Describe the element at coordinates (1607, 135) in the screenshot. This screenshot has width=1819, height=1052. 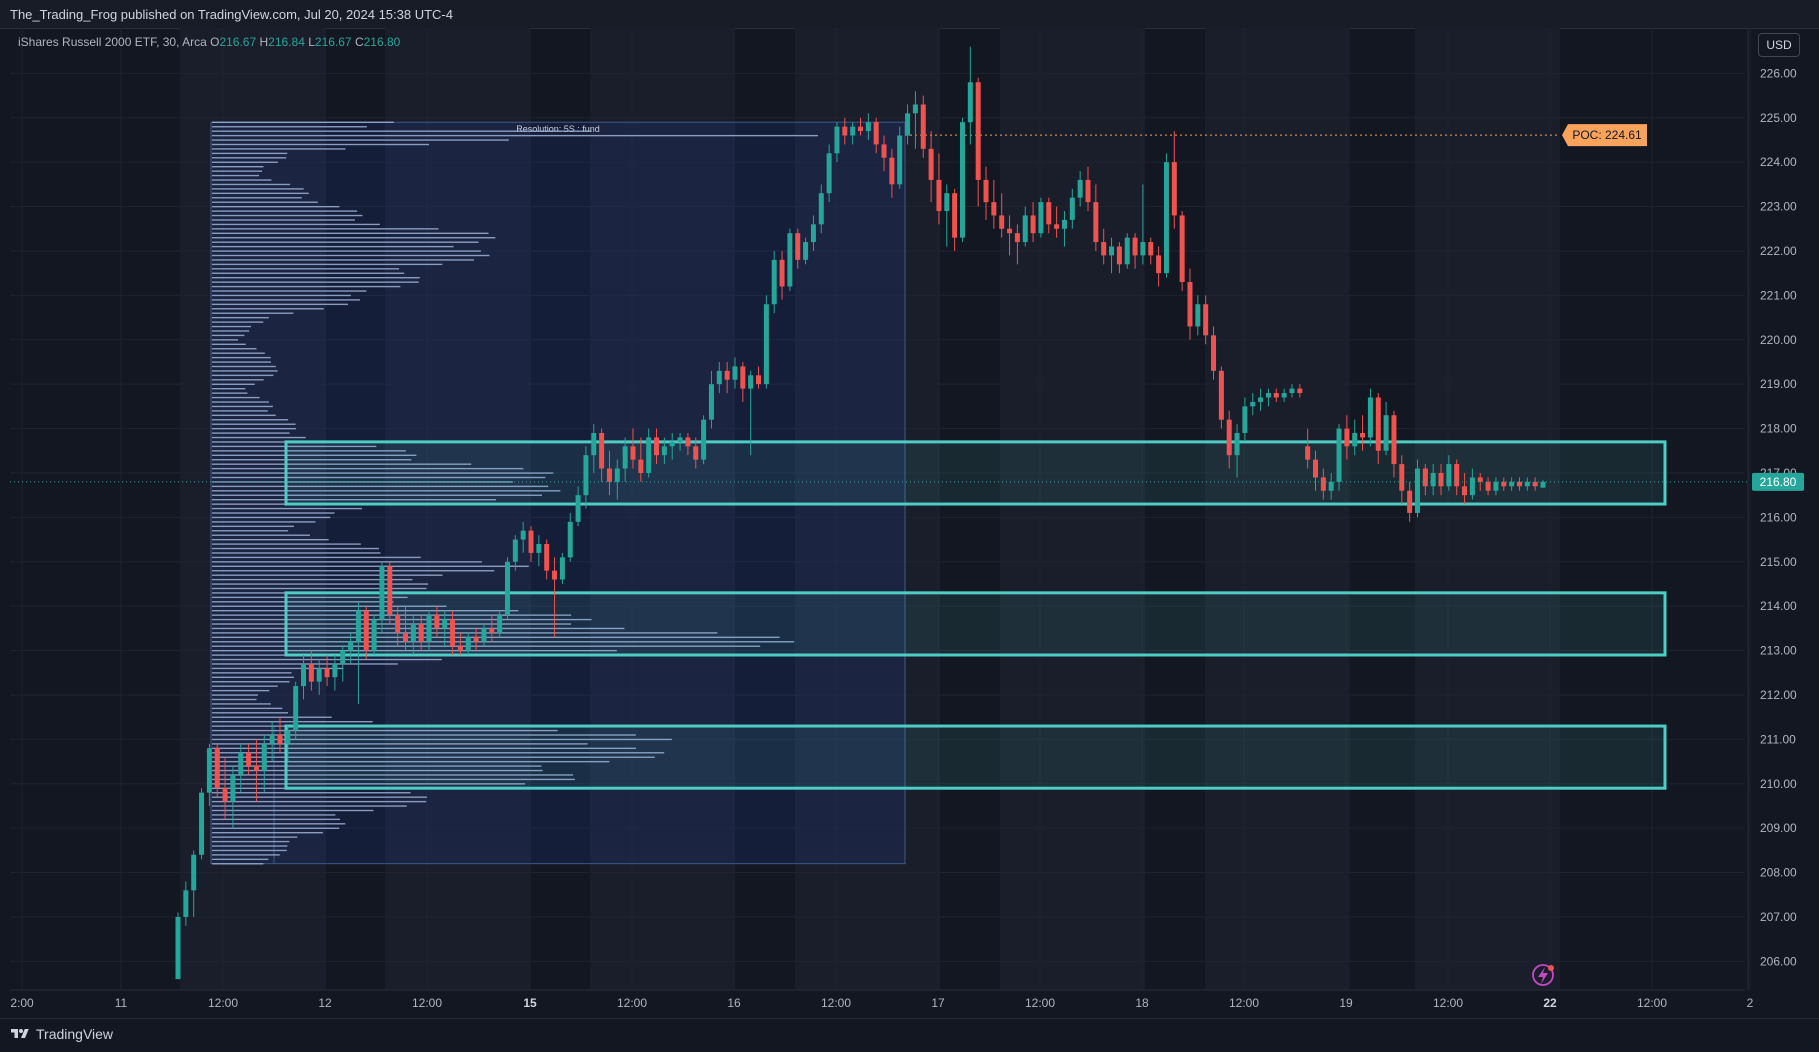
I see `poc-label: POC: 224.61` at that location.